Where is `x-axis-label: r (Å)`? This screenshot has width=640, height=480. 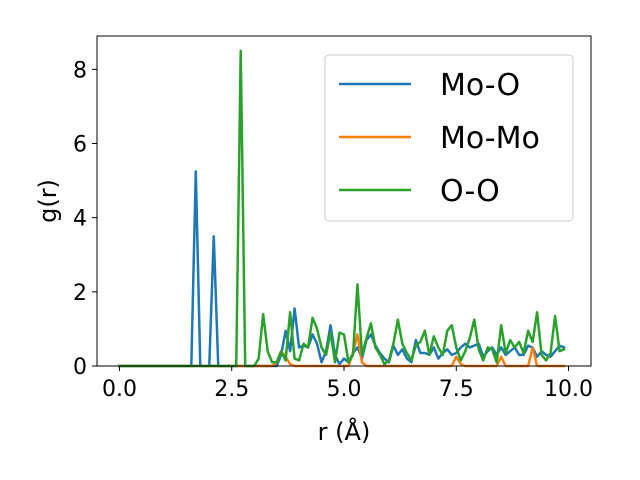
x-axis-label: r (Å) is located at coordinates (344, 431).